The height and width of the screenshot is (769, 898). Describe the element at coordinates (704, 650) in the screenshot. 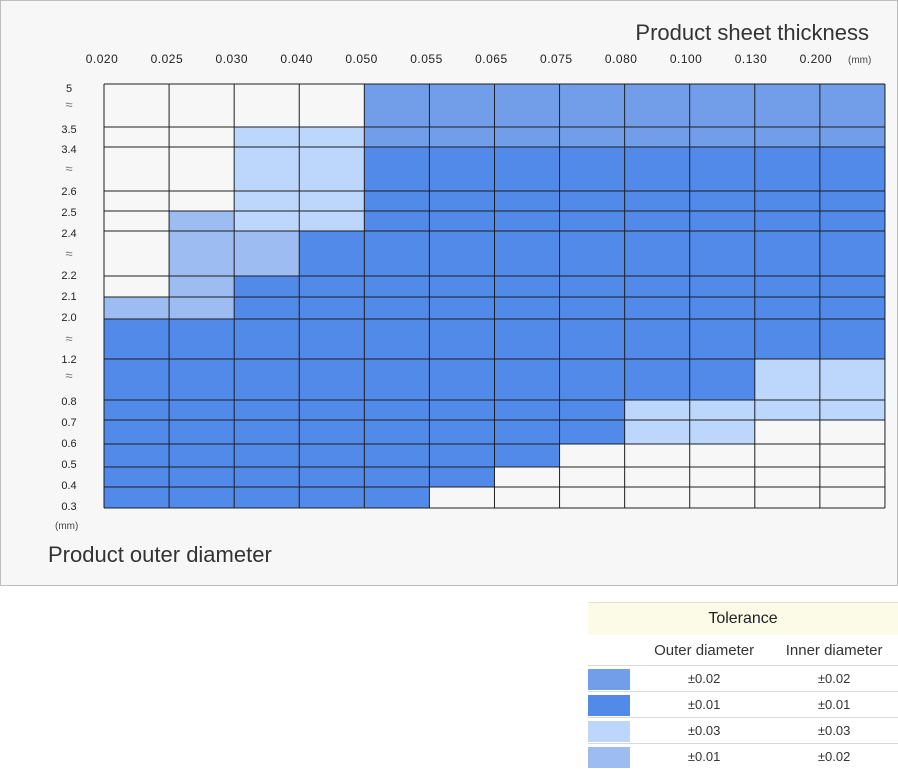

I see `legend-header-outer: Outer diameter` at that location.